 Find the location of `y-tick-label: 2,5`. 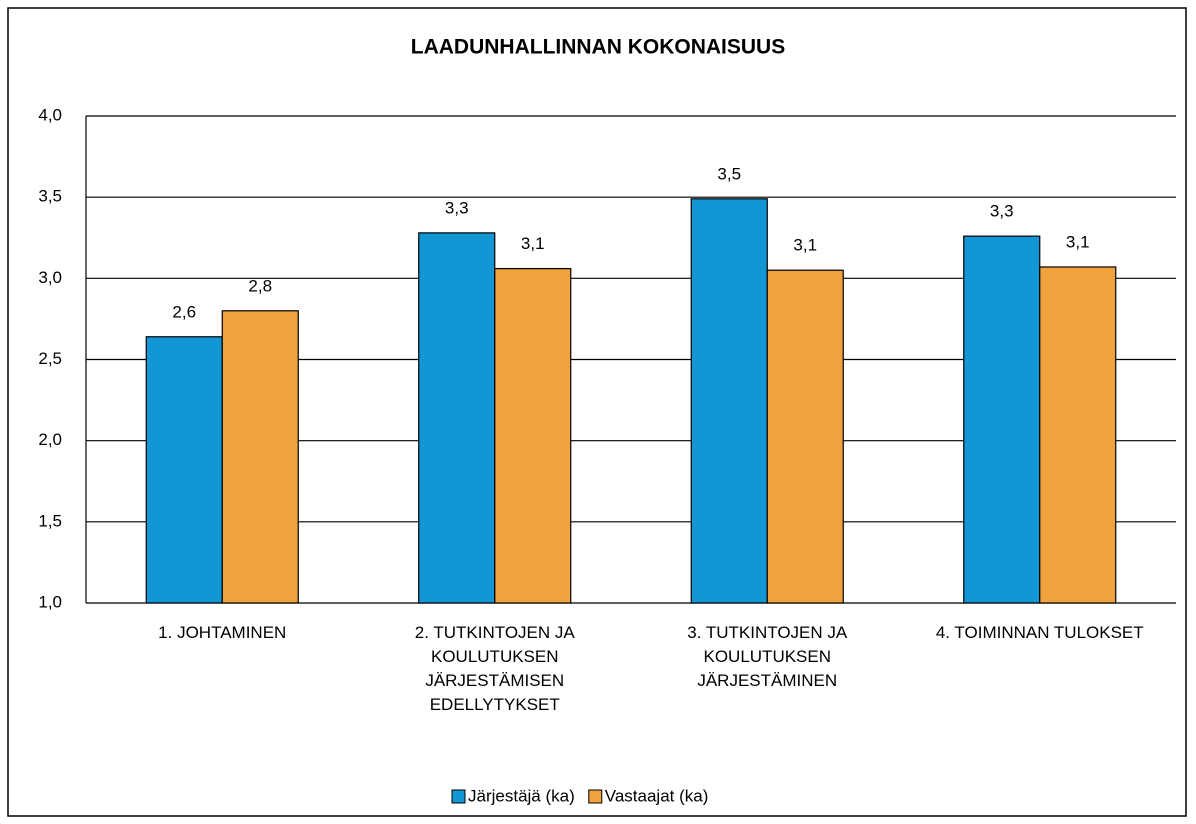

y-tick-label: 2,5 is located at coordinates (50, 358).